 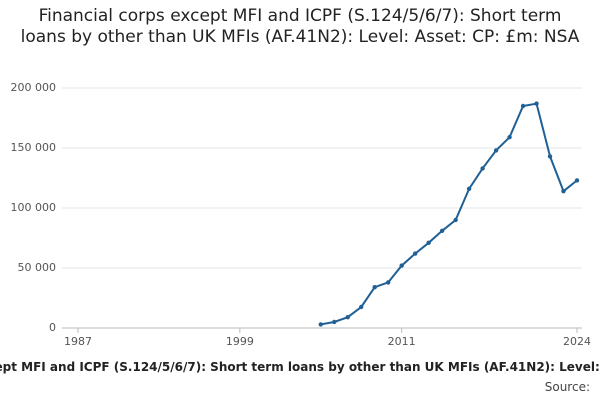 What do you see at coordinates (34, 147) in the screenshot?
I see `y-tick-label: 150 000` at bounding box center [34, 147].